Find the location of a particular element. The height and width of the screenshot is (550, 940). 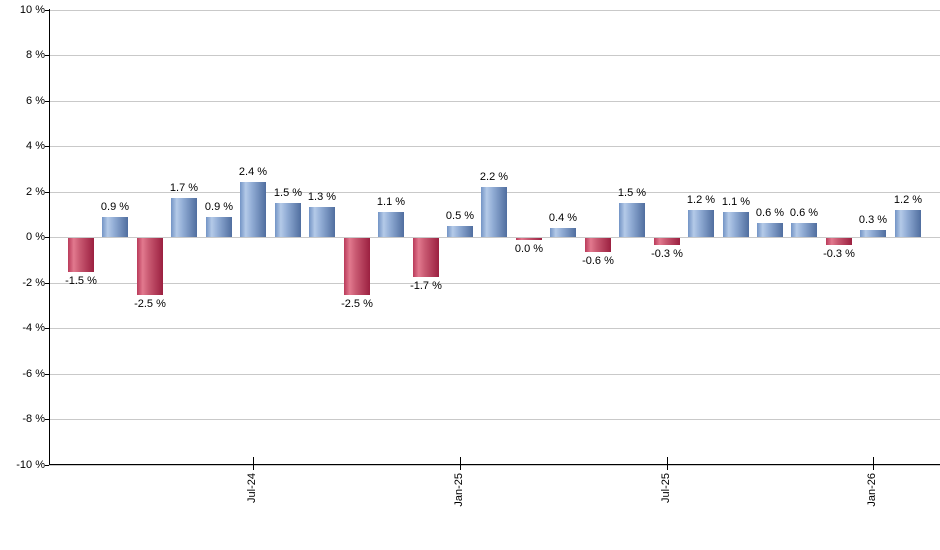

y-axis-tick-label: -10 % is located at coordinates (30, 465).